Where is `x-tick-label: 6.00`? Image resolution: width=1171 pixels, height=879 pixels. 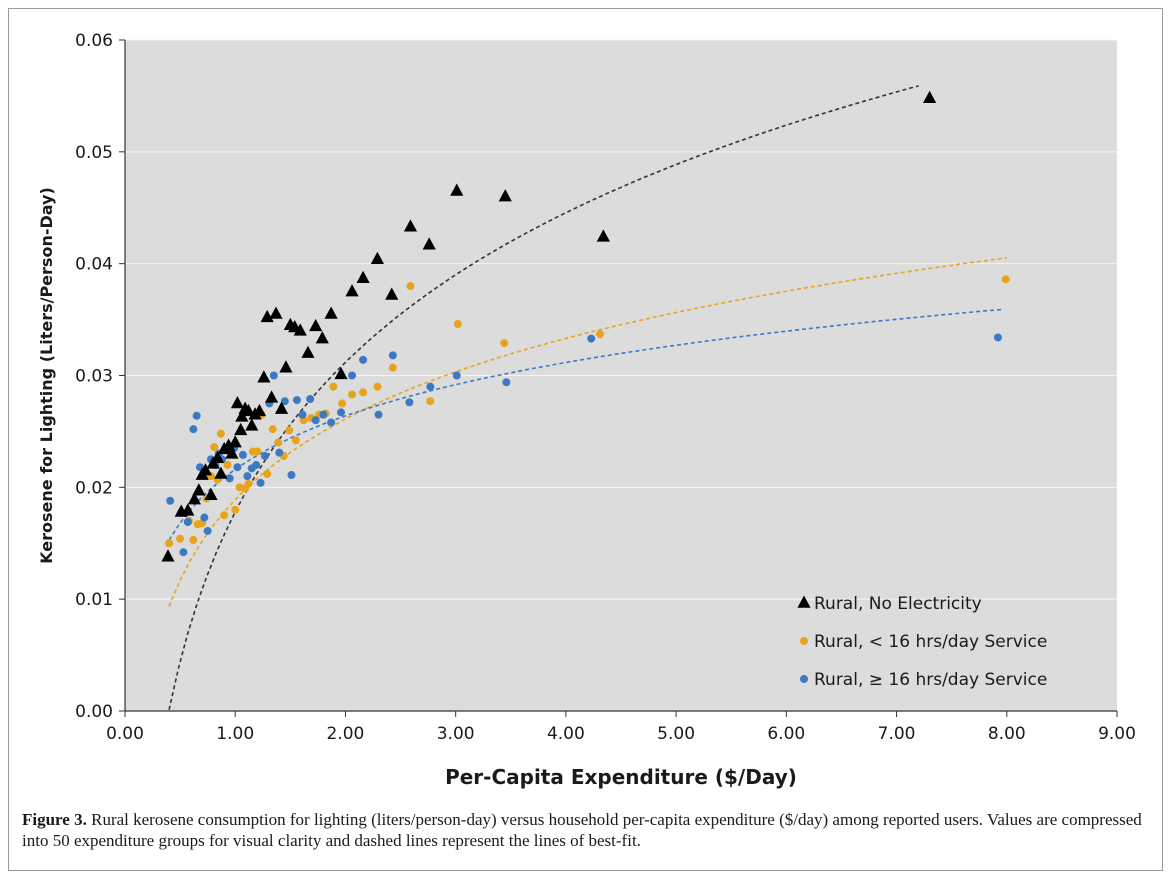 x-tick-label: 6.00 is located at coordinates (786, 734).